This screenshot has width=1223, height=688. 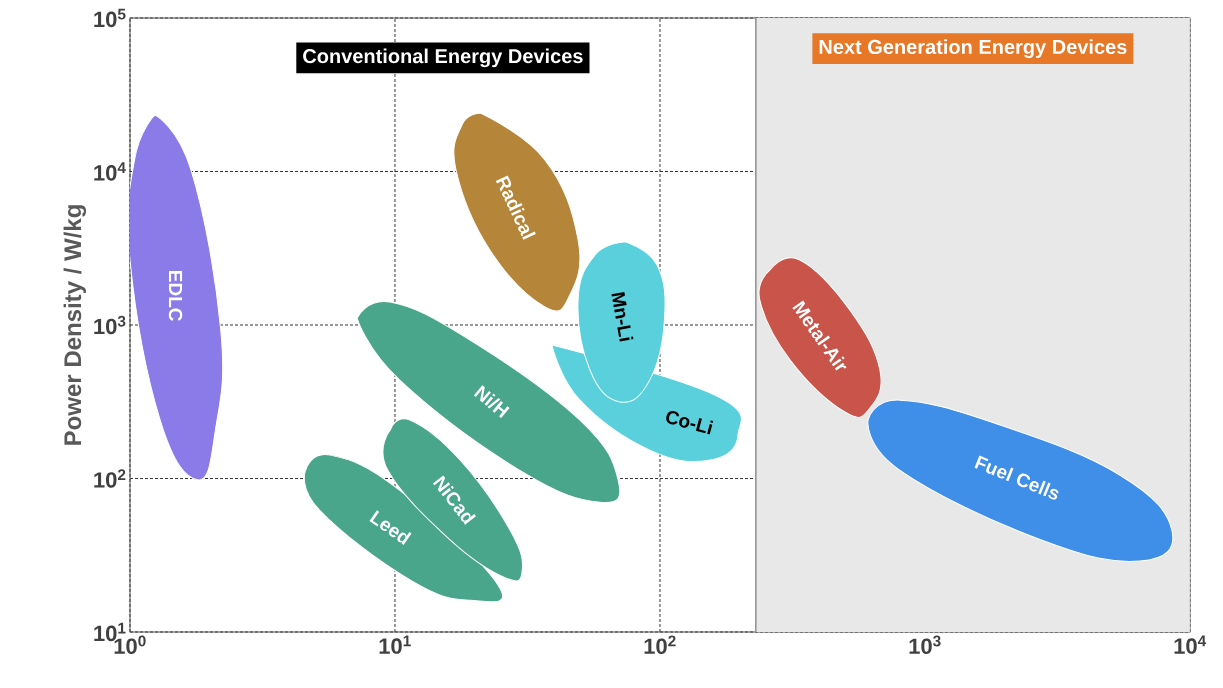 I want to click on x-tick-label: 10$^{1}$, so click(x=395, y=644).